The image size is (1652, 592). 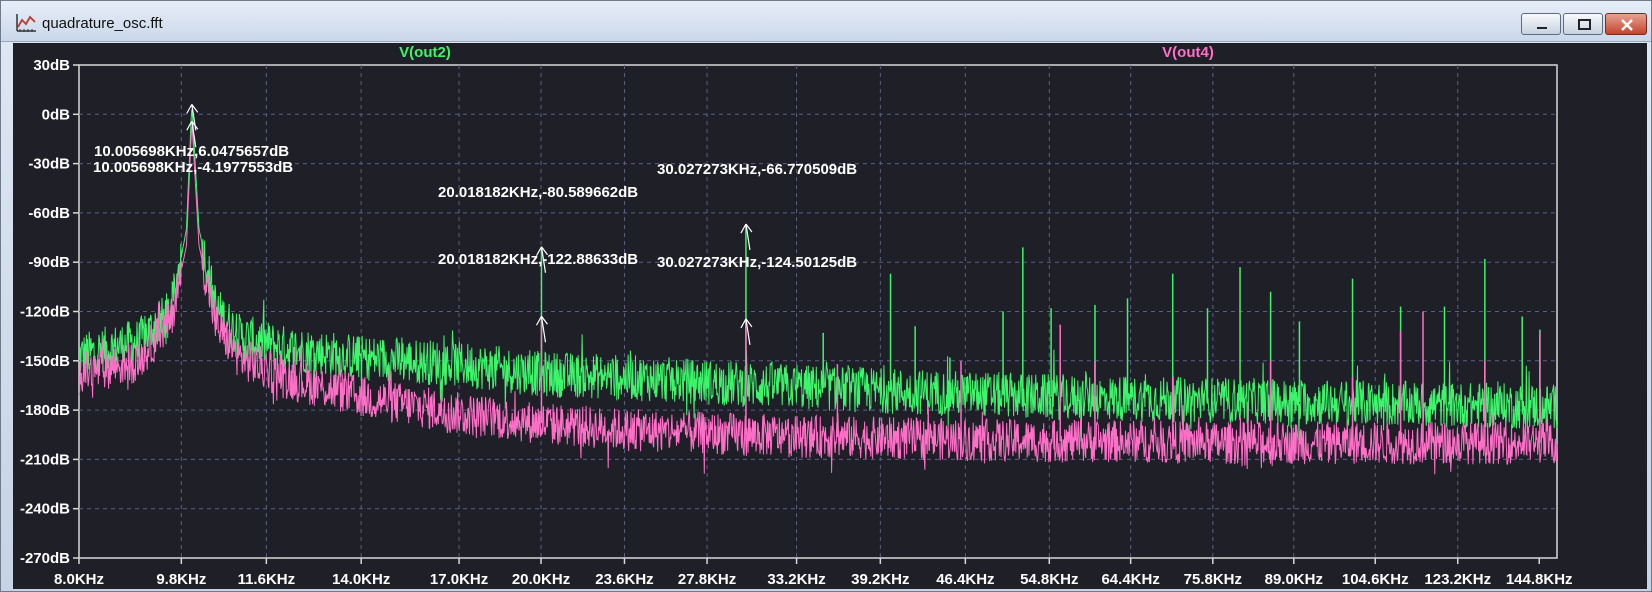 What do you see at coordinates (826, 21) in the screenshot?
I see `title-bar: quadrature_osc.fft` at bounding box center [826, 21].